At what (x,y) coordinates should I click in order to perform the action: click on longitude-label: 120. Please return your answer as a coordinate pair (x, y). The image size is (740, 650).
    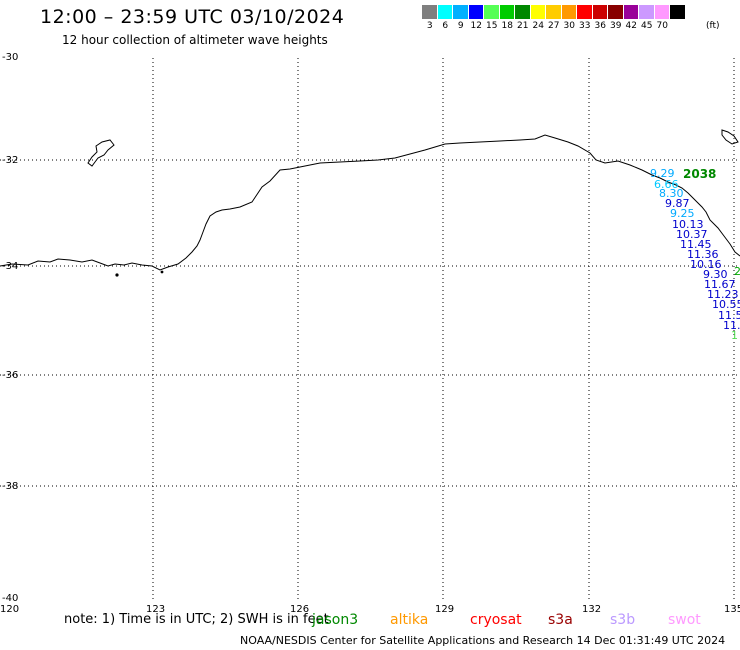
    Looking at the image, I should click on (9, 609).